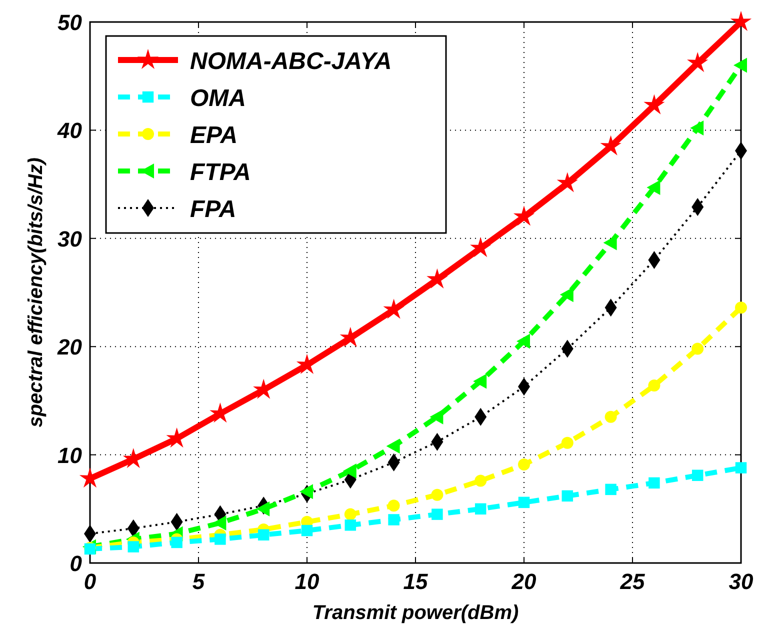  What do you see at coordinates (291, 61) in the screenshot?
I see `legend-label: NOMA-ABC-JAYA` at bounding box center [291, 61].